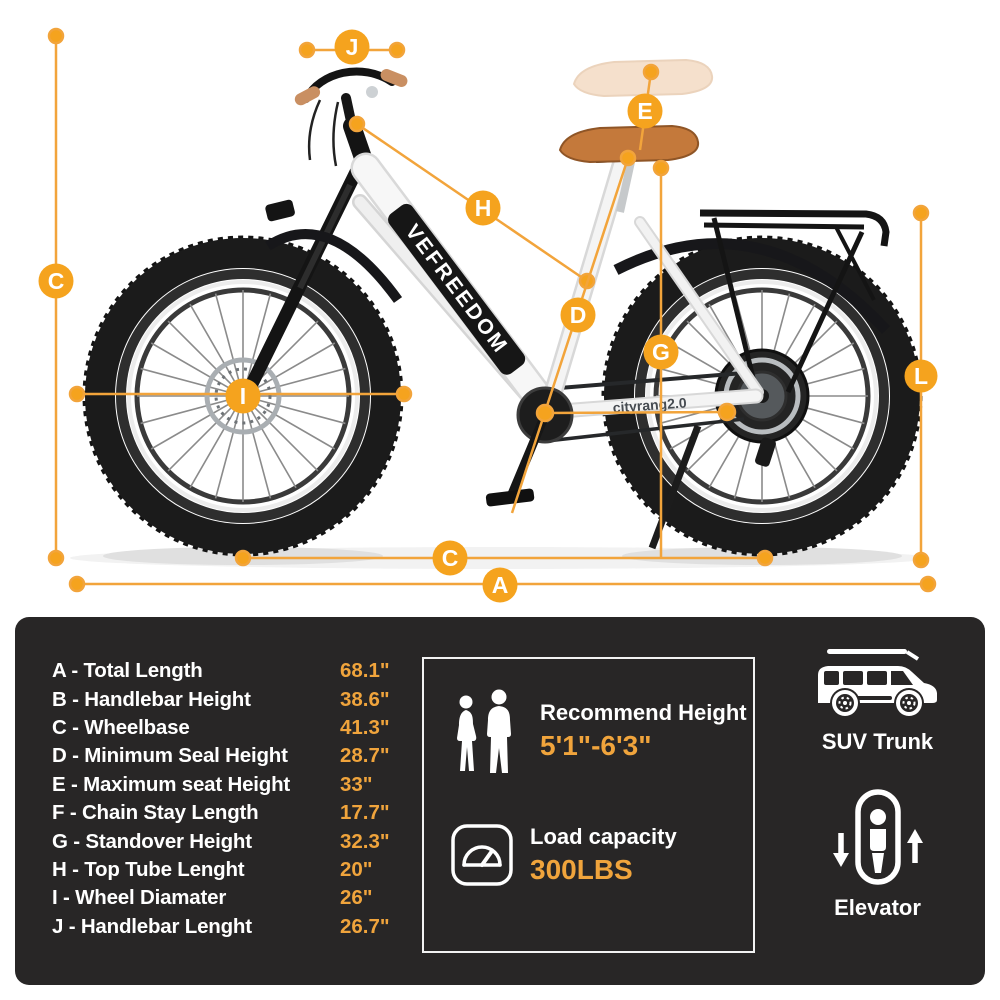 This screenshot has width=1000, height=1000. I want to click on spec-row-b: B - Handlebar Height 38.6", so click(238, 699).